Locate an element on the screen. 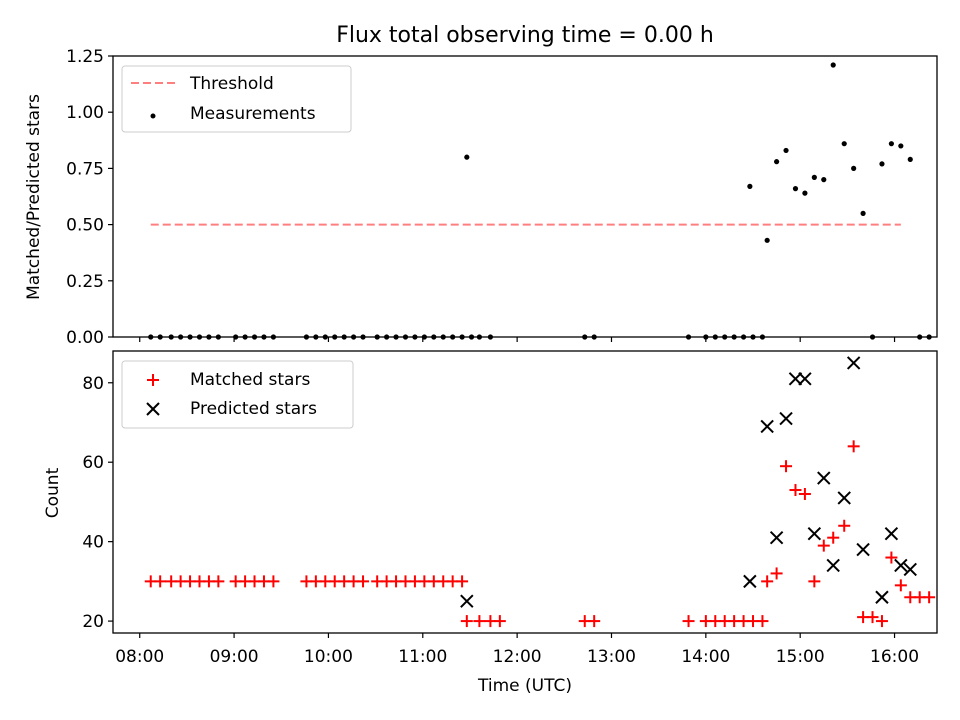 This screenshot has width=960, height=720. bottom-legend: Matched stars Predicted stars is located at coordinates (237, 394).